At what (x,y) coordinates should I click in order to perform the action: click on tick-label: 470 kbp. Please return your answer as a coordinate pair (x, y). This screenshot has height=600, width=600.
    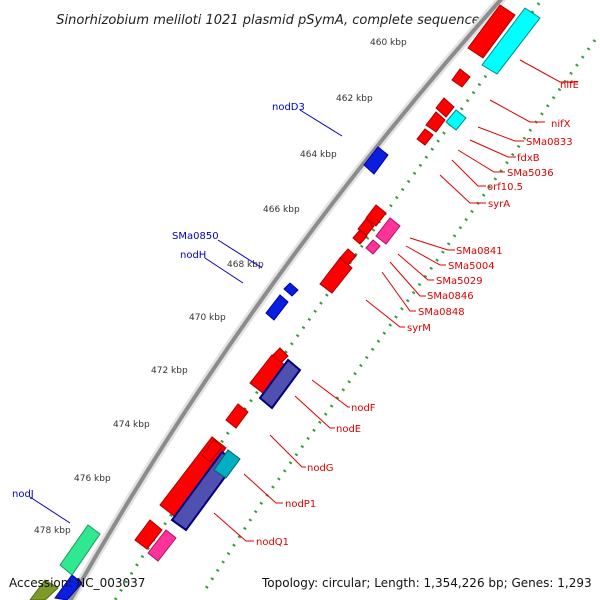
    Looking at the image, I should click on (207, 318).